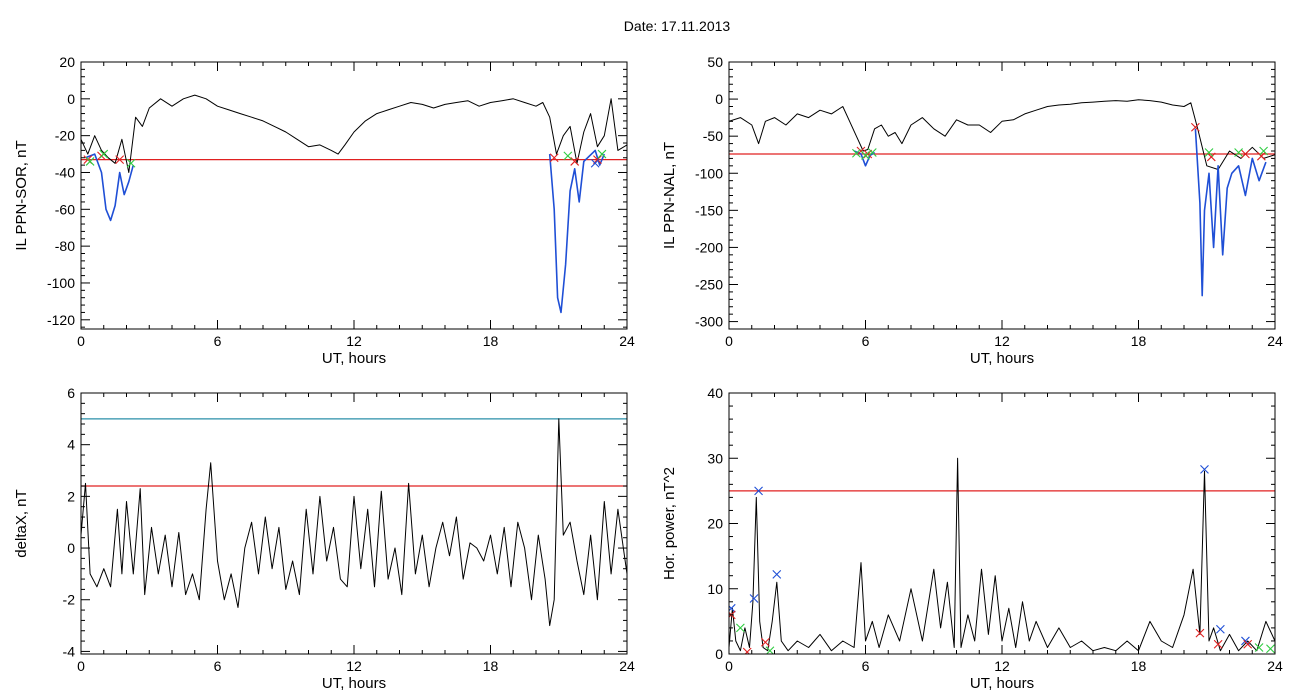 This screenshot has width=1300, height=700. Describe the element at coordinates (709, 322) in the screenshot. I see `y-tick-label: -300` at that location.